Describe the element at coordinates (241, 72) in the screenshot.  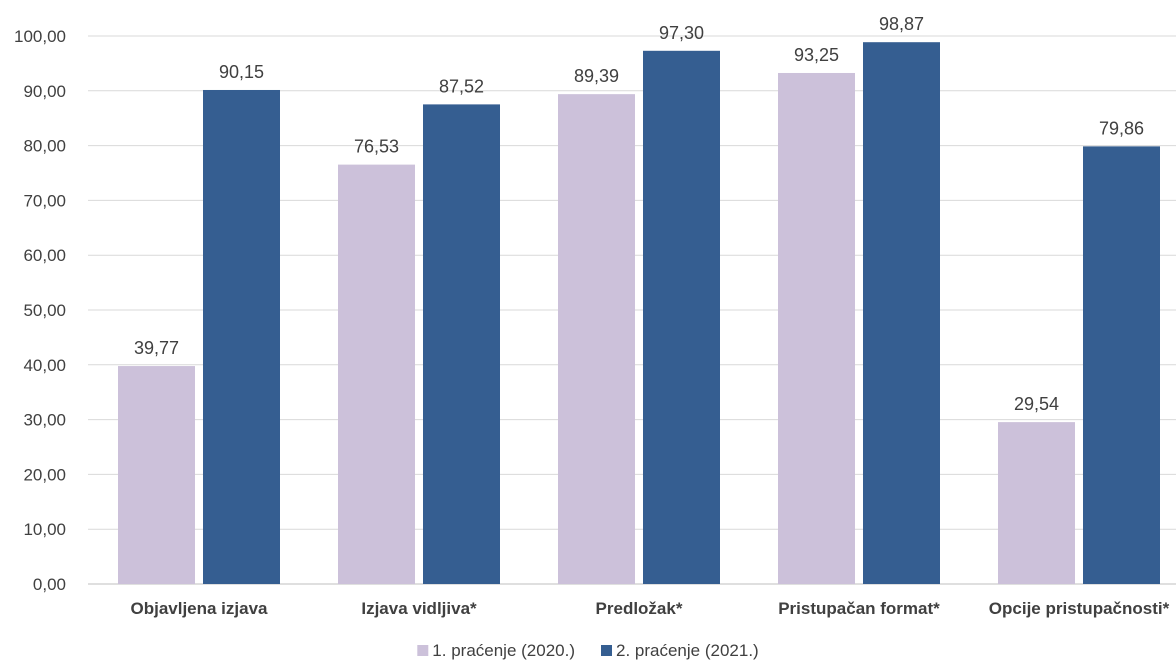
I see `data-label: 90,15` at that location.